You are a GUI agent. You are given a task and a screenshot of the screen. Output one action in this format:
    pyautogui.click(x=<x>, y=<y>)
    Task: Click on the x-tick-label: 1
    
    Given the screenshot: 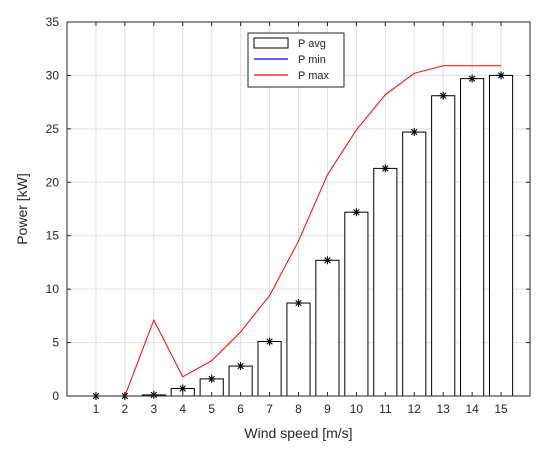 What is the action you would take?
    pyautogui.click(x=96, y=409)
    